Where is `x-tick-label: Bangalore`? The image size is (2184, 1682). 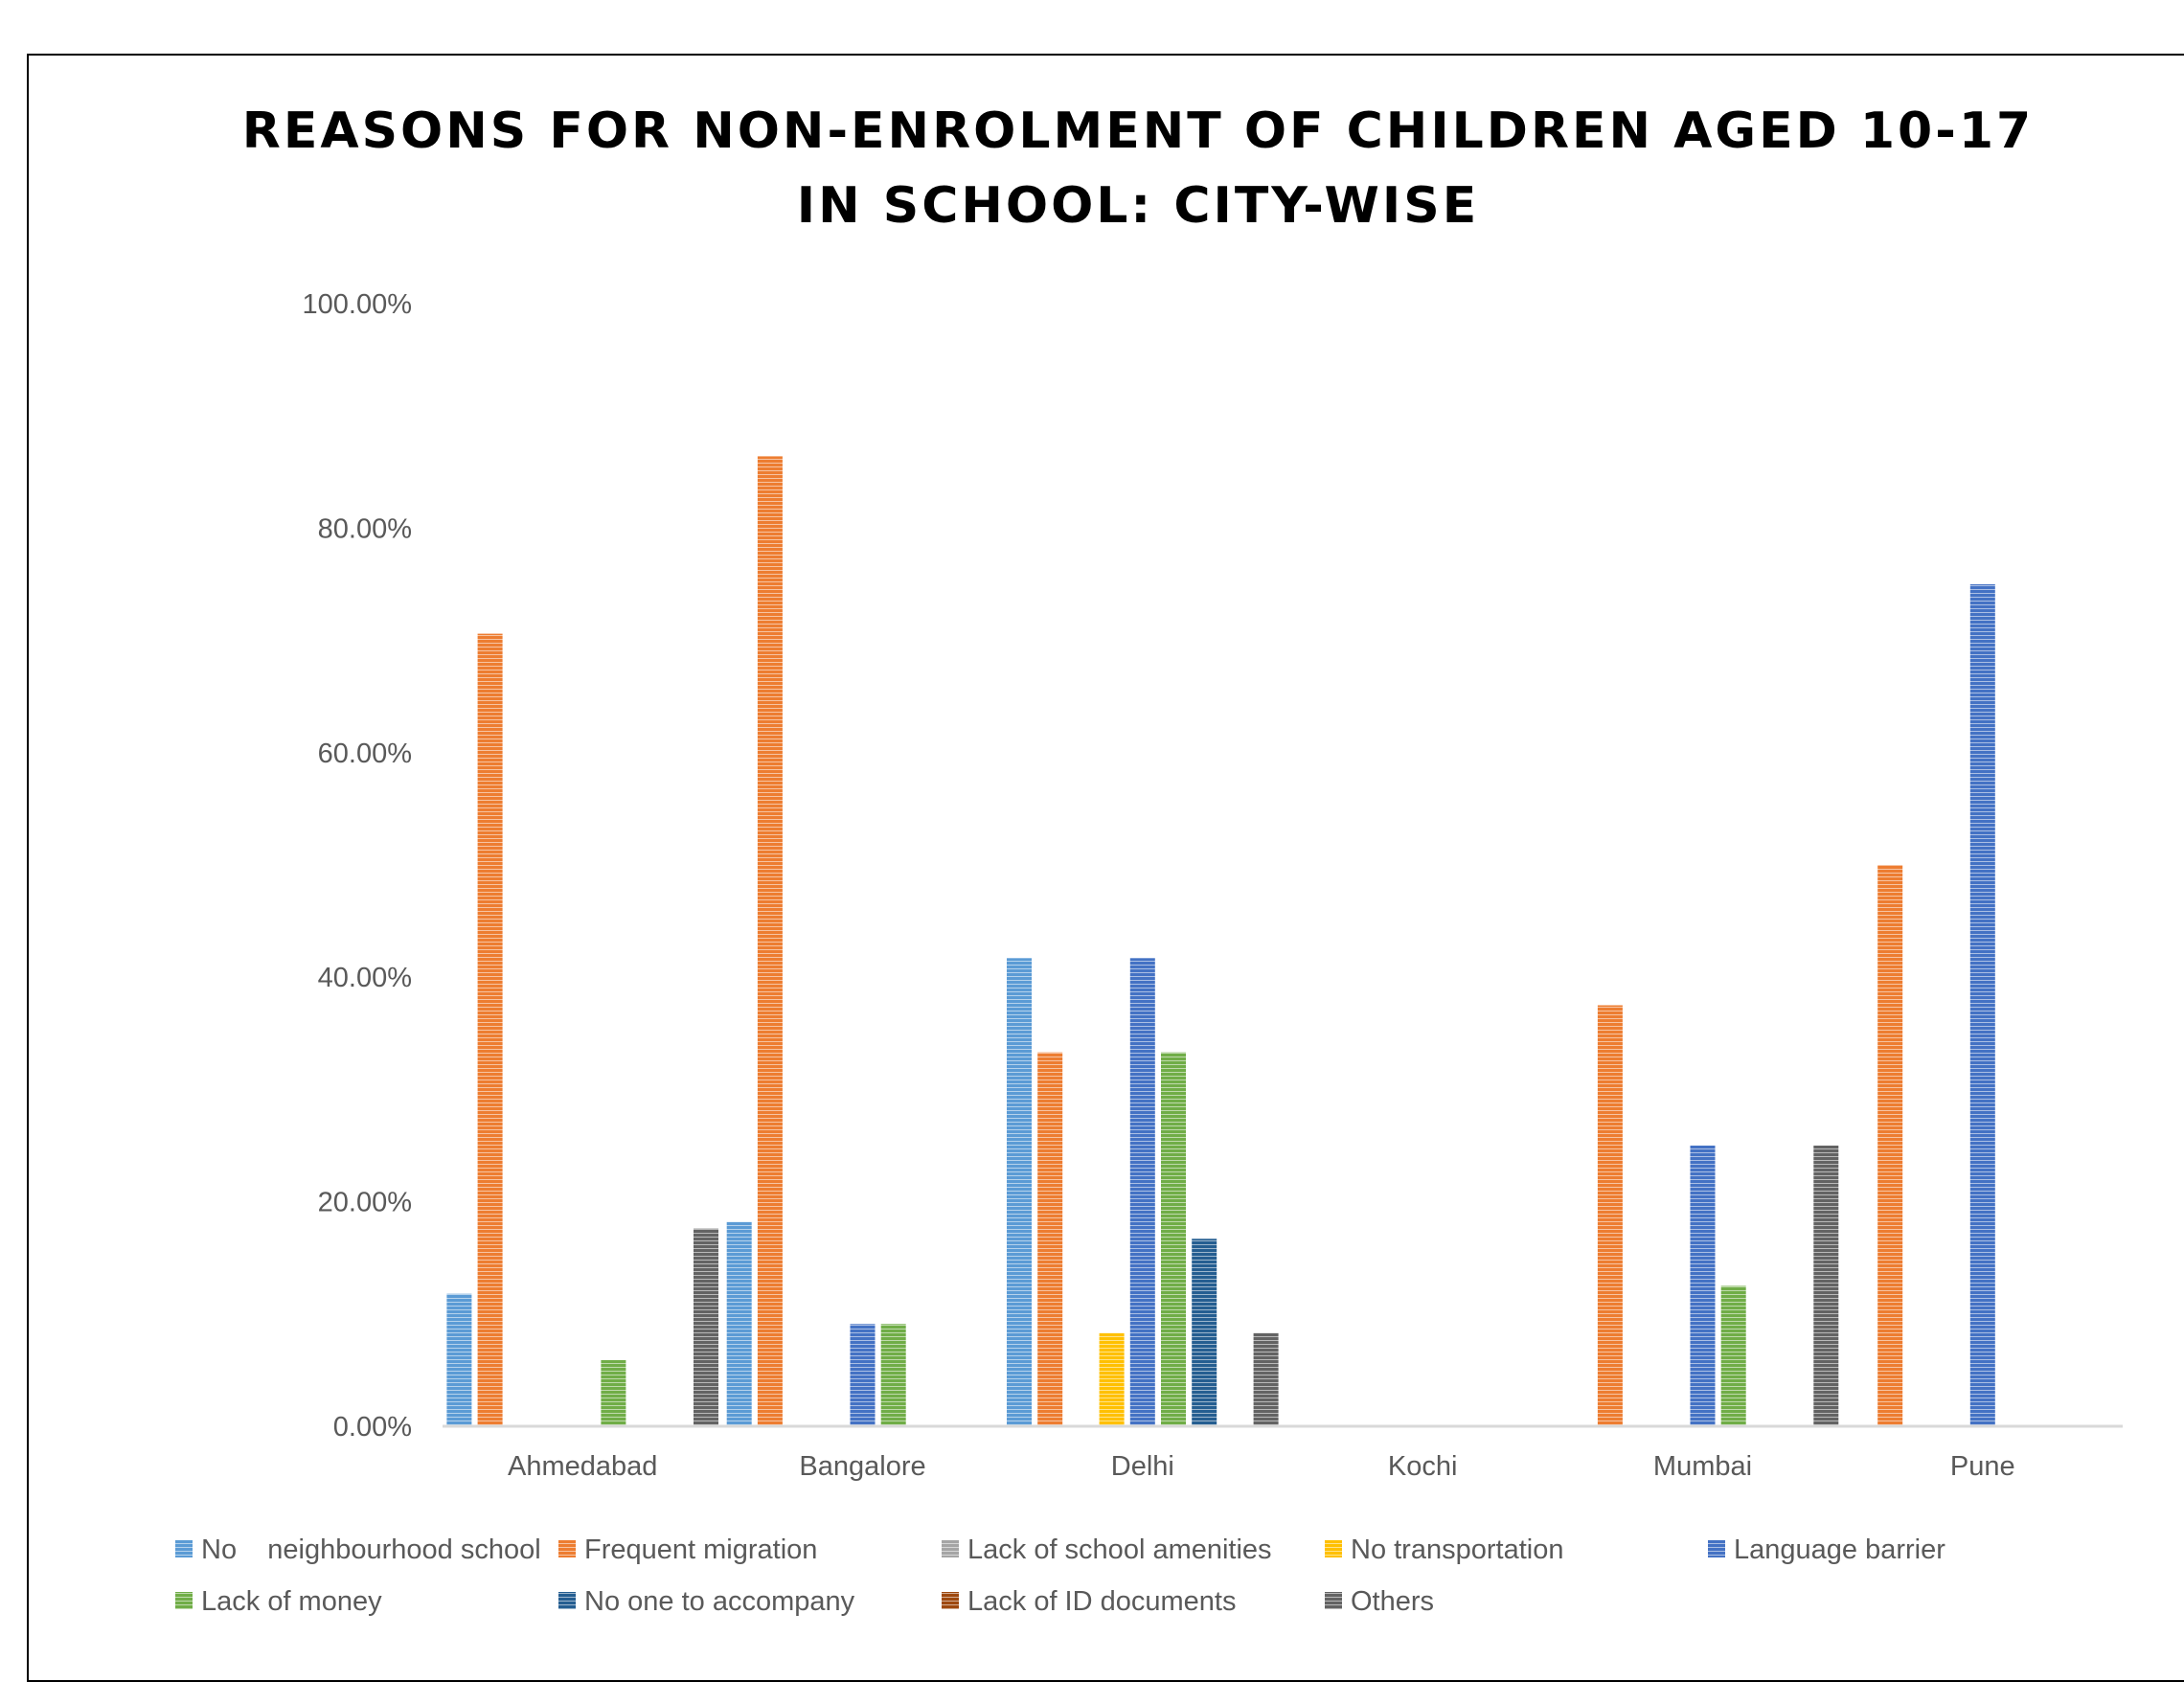
x-tick-label: Bangalore is located at coordinates (862, 1466).